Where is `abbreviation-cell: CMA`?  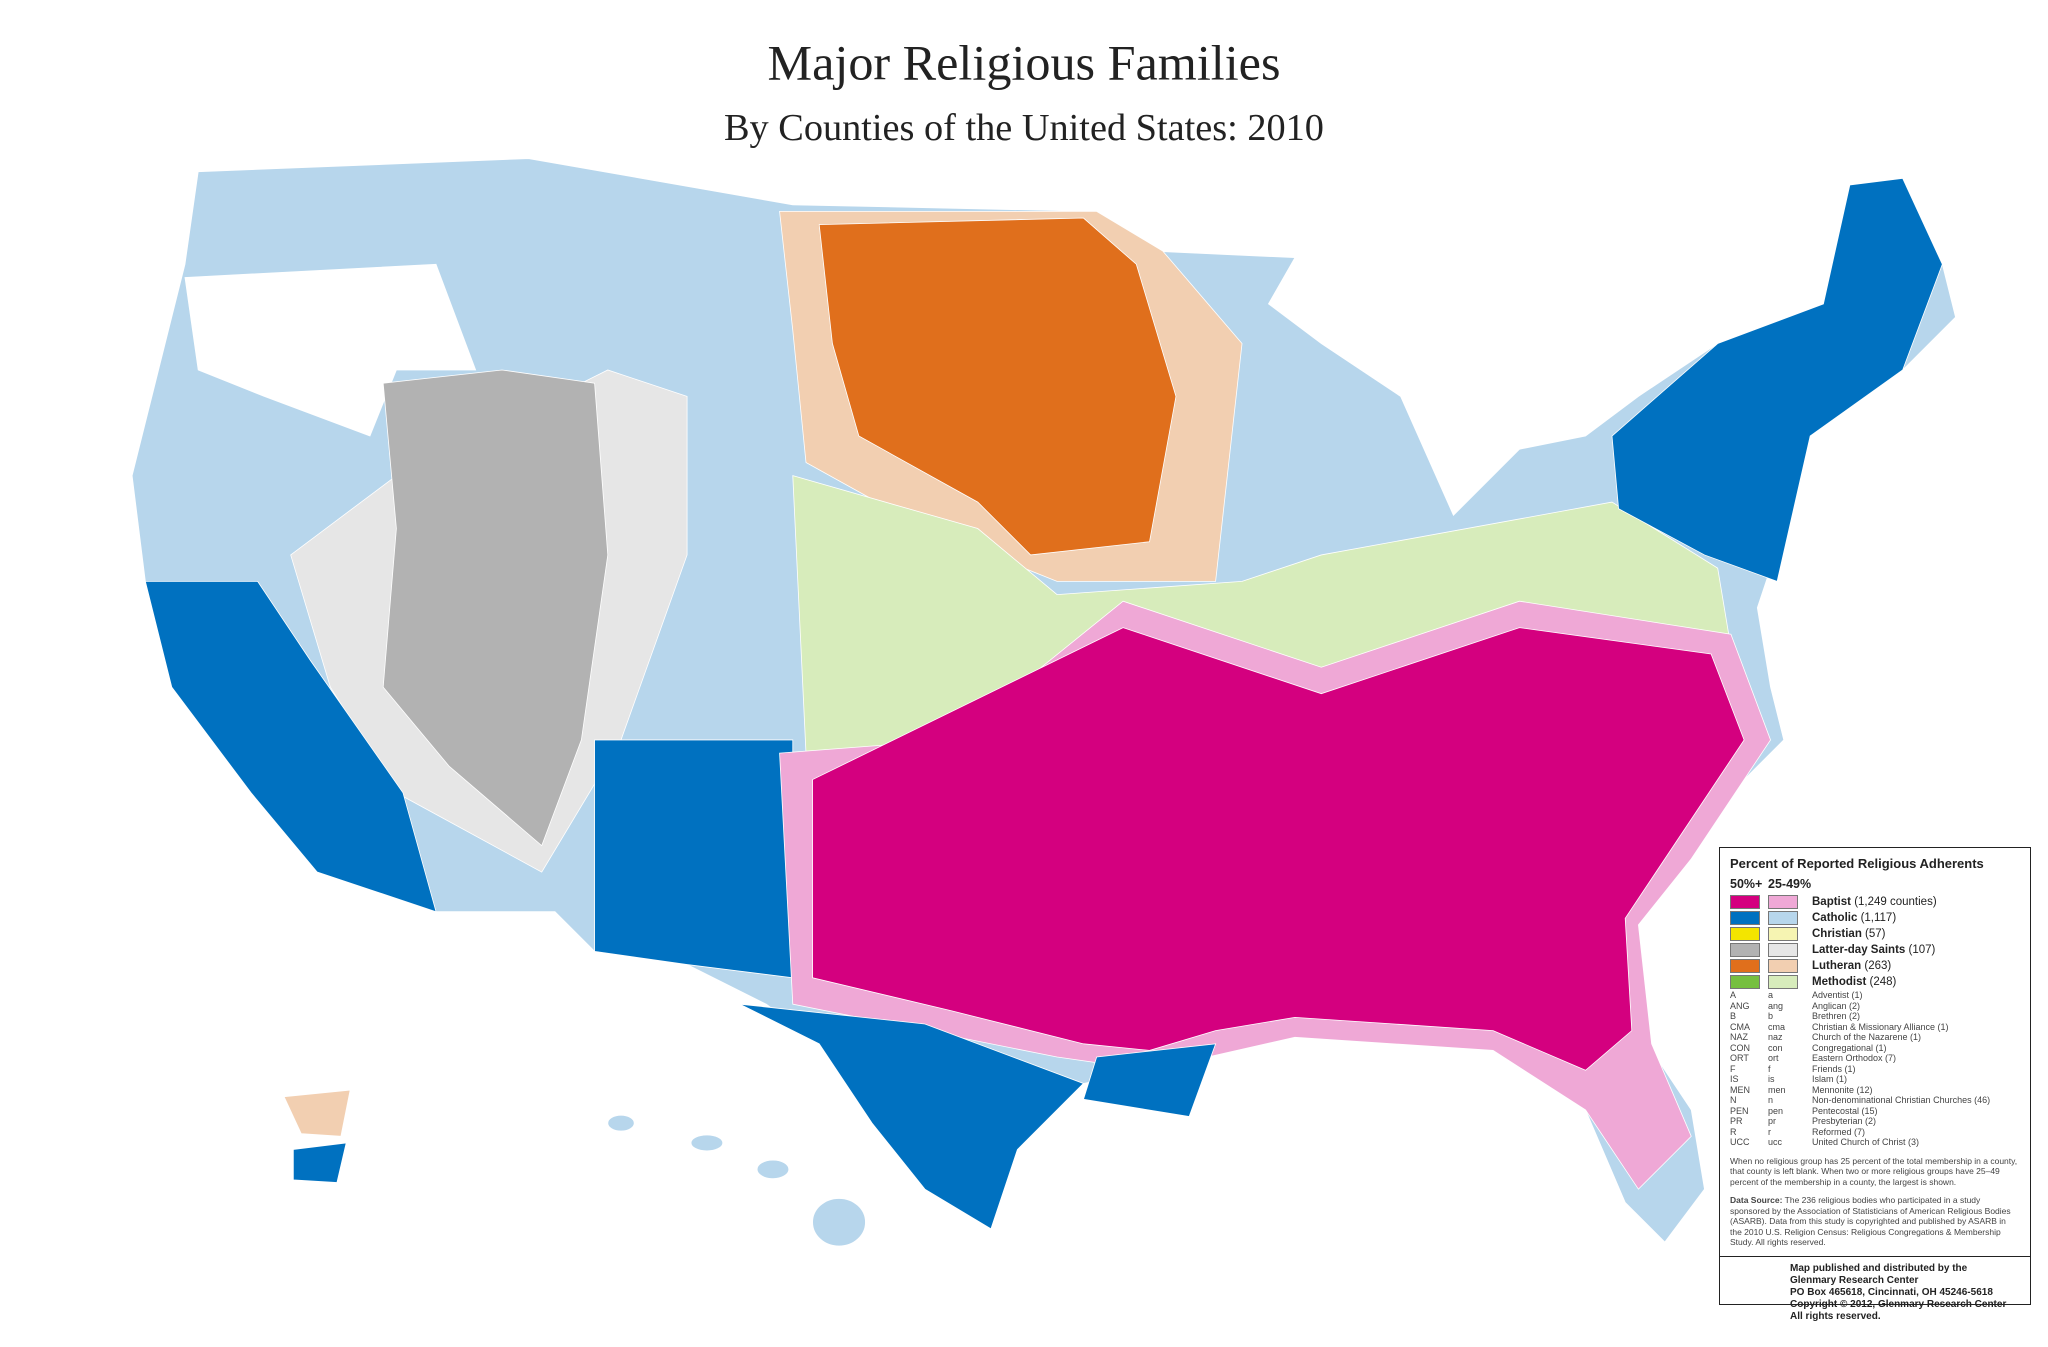
abbreviation-cell: CMA is located at coordinates (1740, 1026).